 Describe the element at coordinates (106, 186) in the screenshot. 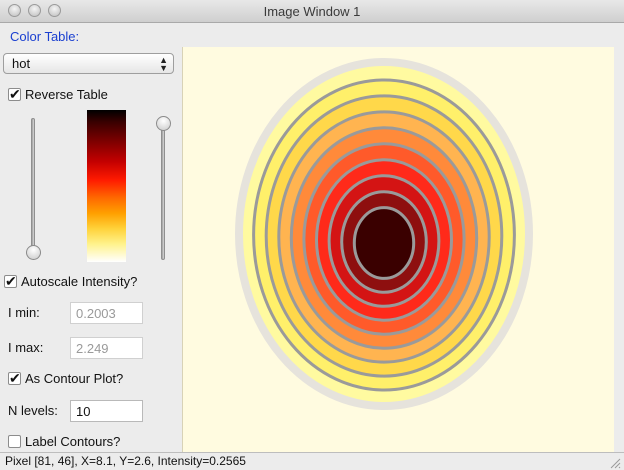

I see `colorbar` at that location.